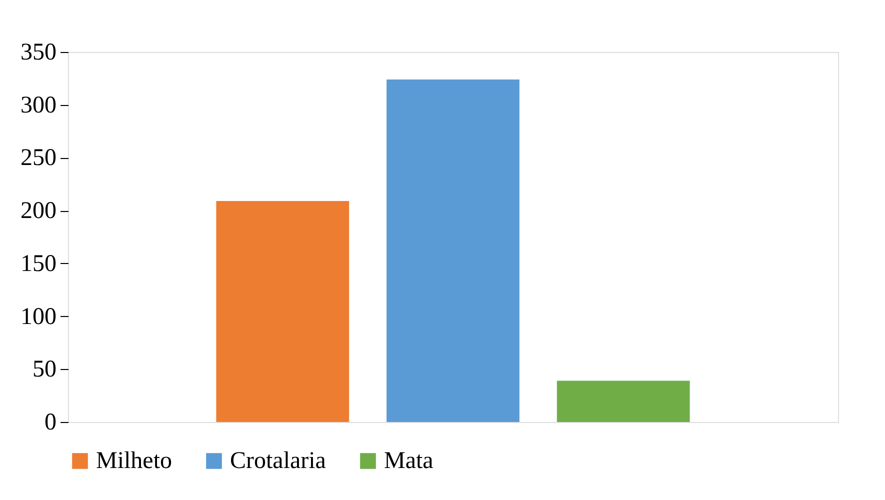 This screenshot has height=500, width=885. Describe the element at coordinates (38, 211) in the screenshot. I see `y-tick-label: 200` at that location.